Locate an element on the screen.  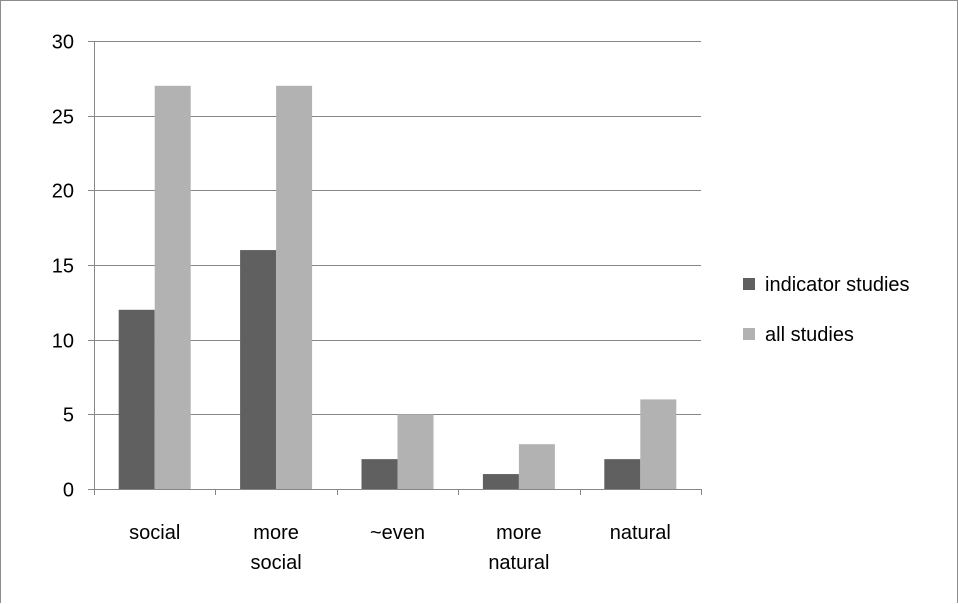
y-tick-label: 10 is located at coordinates (63, 342).